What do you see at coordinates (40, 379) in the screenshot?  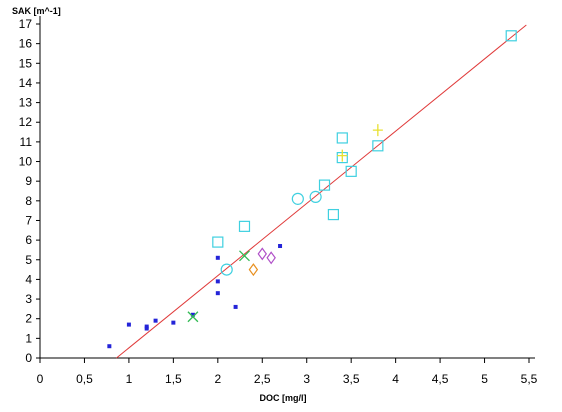 I see `x-tick-label: 0` at bounding box center [40, 379].